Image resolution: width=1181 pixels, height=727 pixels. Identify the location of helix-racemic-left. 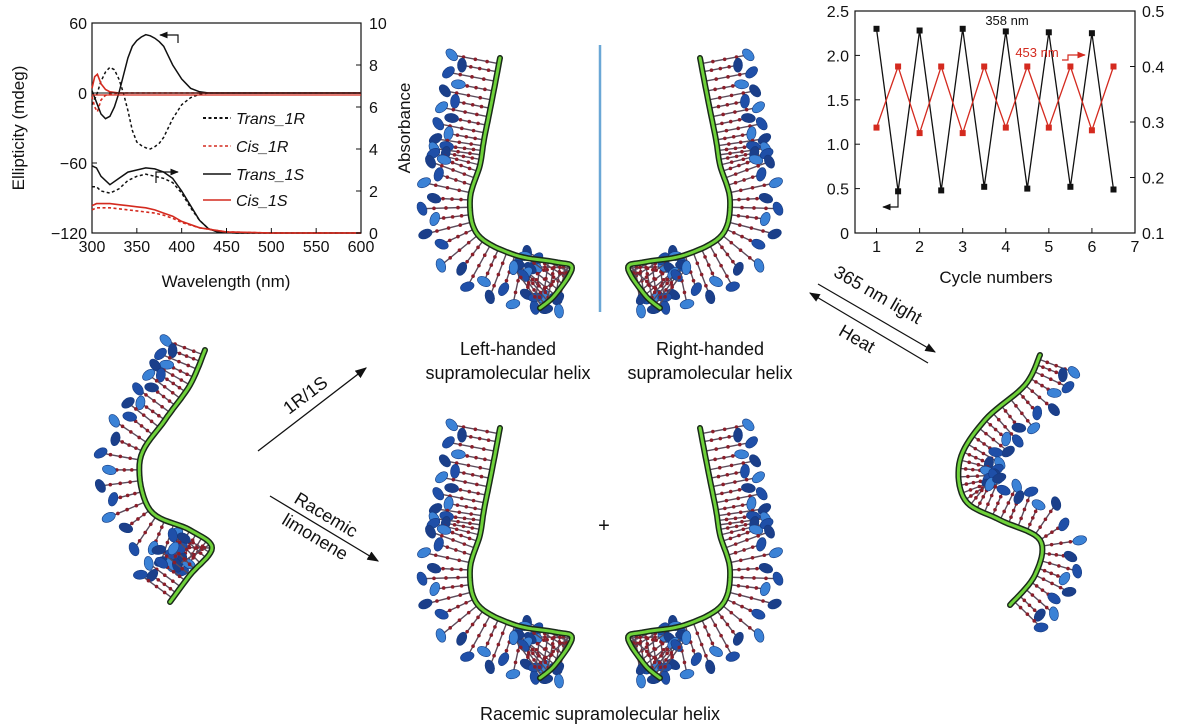
(496, 553).